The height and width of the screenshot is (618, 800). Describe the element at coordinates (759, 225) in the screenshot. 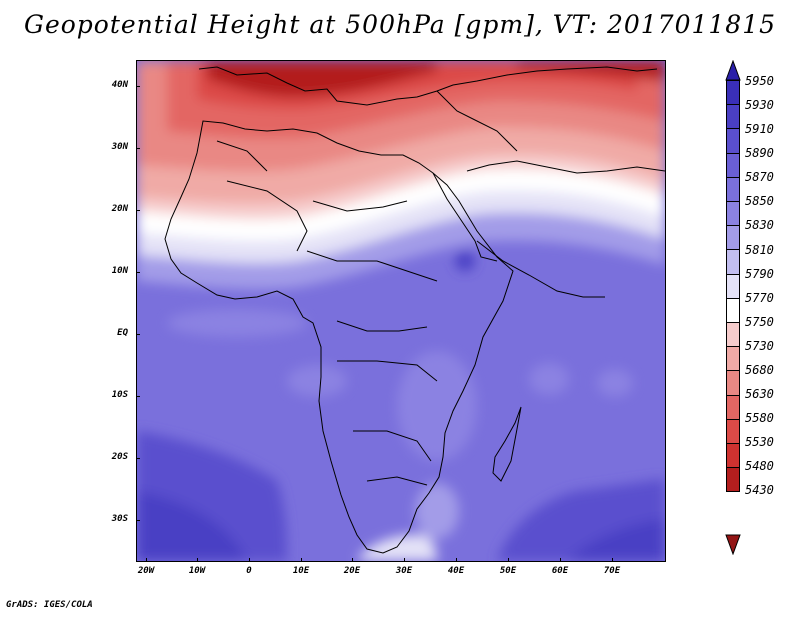

I see `colorbar-label: 5830` at that location.